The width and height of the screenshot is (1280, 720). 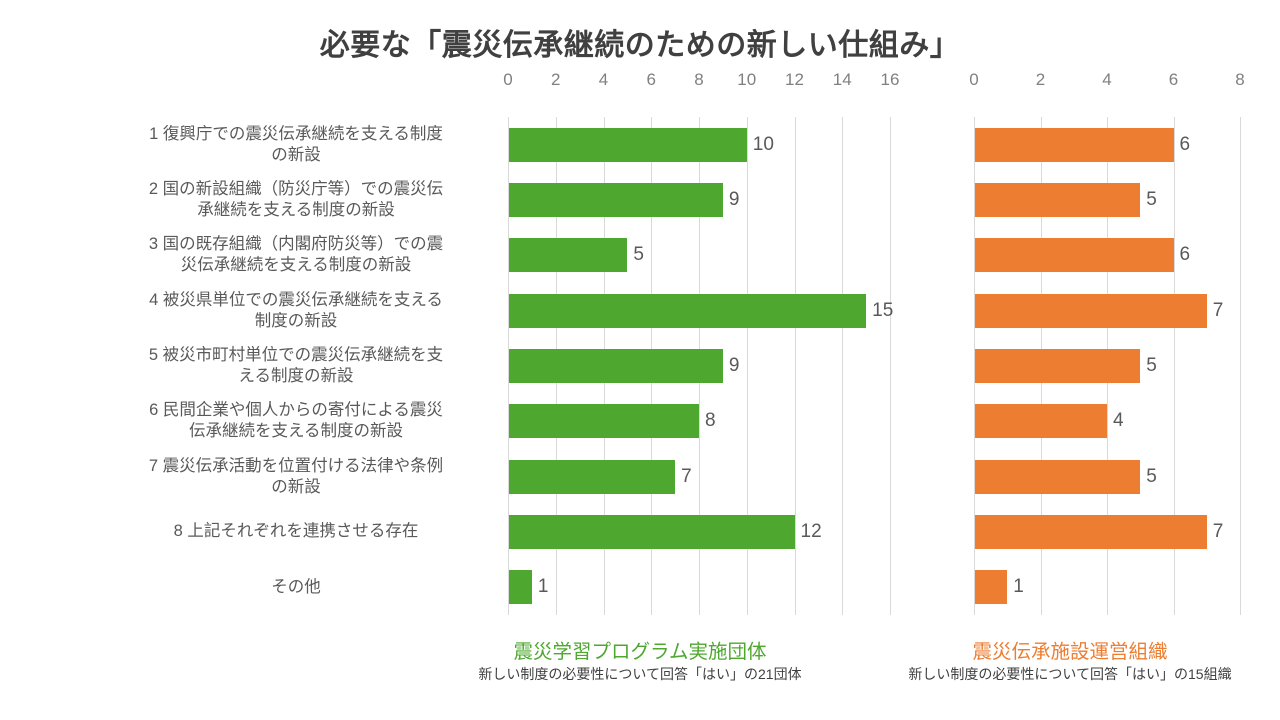 What do you see at coordinates (890, 79) in the screenshot?
I see `x-tick-label: 16` at bounding box center [890, 79].